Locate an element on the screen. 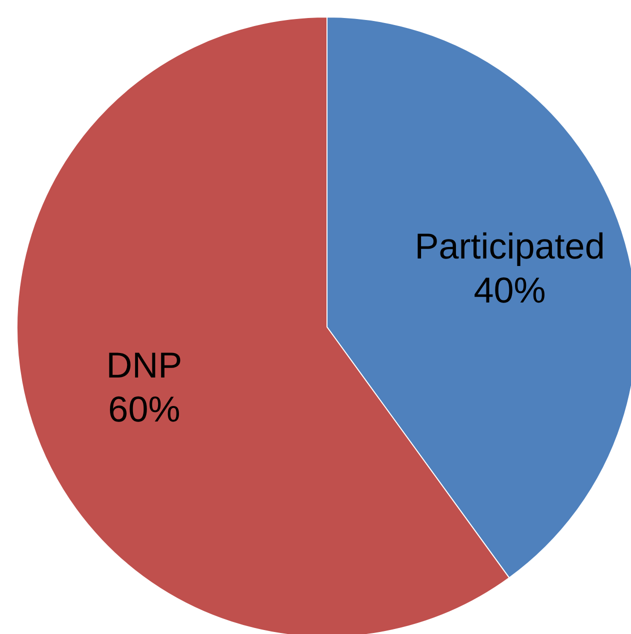 This screenshot has height=634, width=631. data-label: 60% is located at coordinates (144, 408).